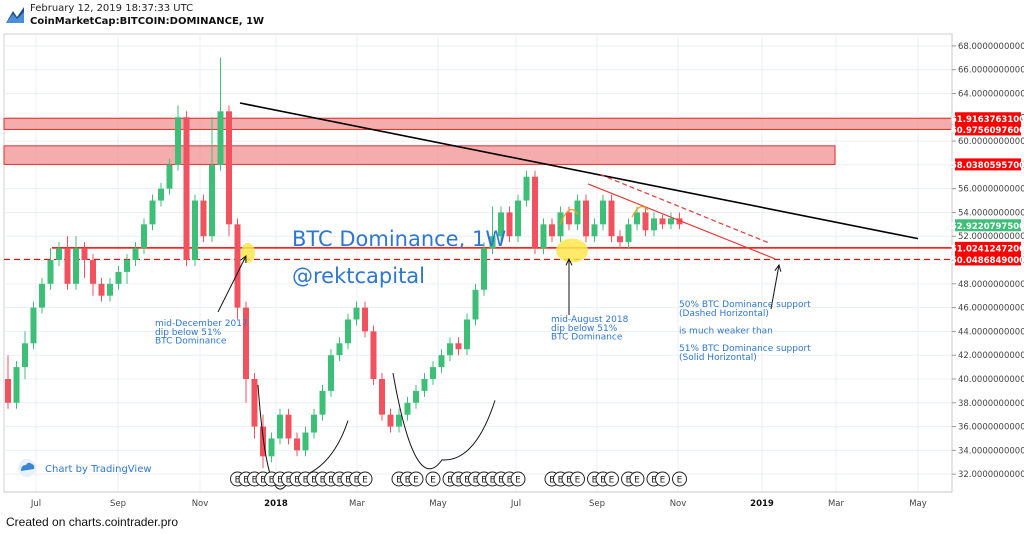  I want to click on annotation-support: 51% BTC Dominance support, so click(745, 349).